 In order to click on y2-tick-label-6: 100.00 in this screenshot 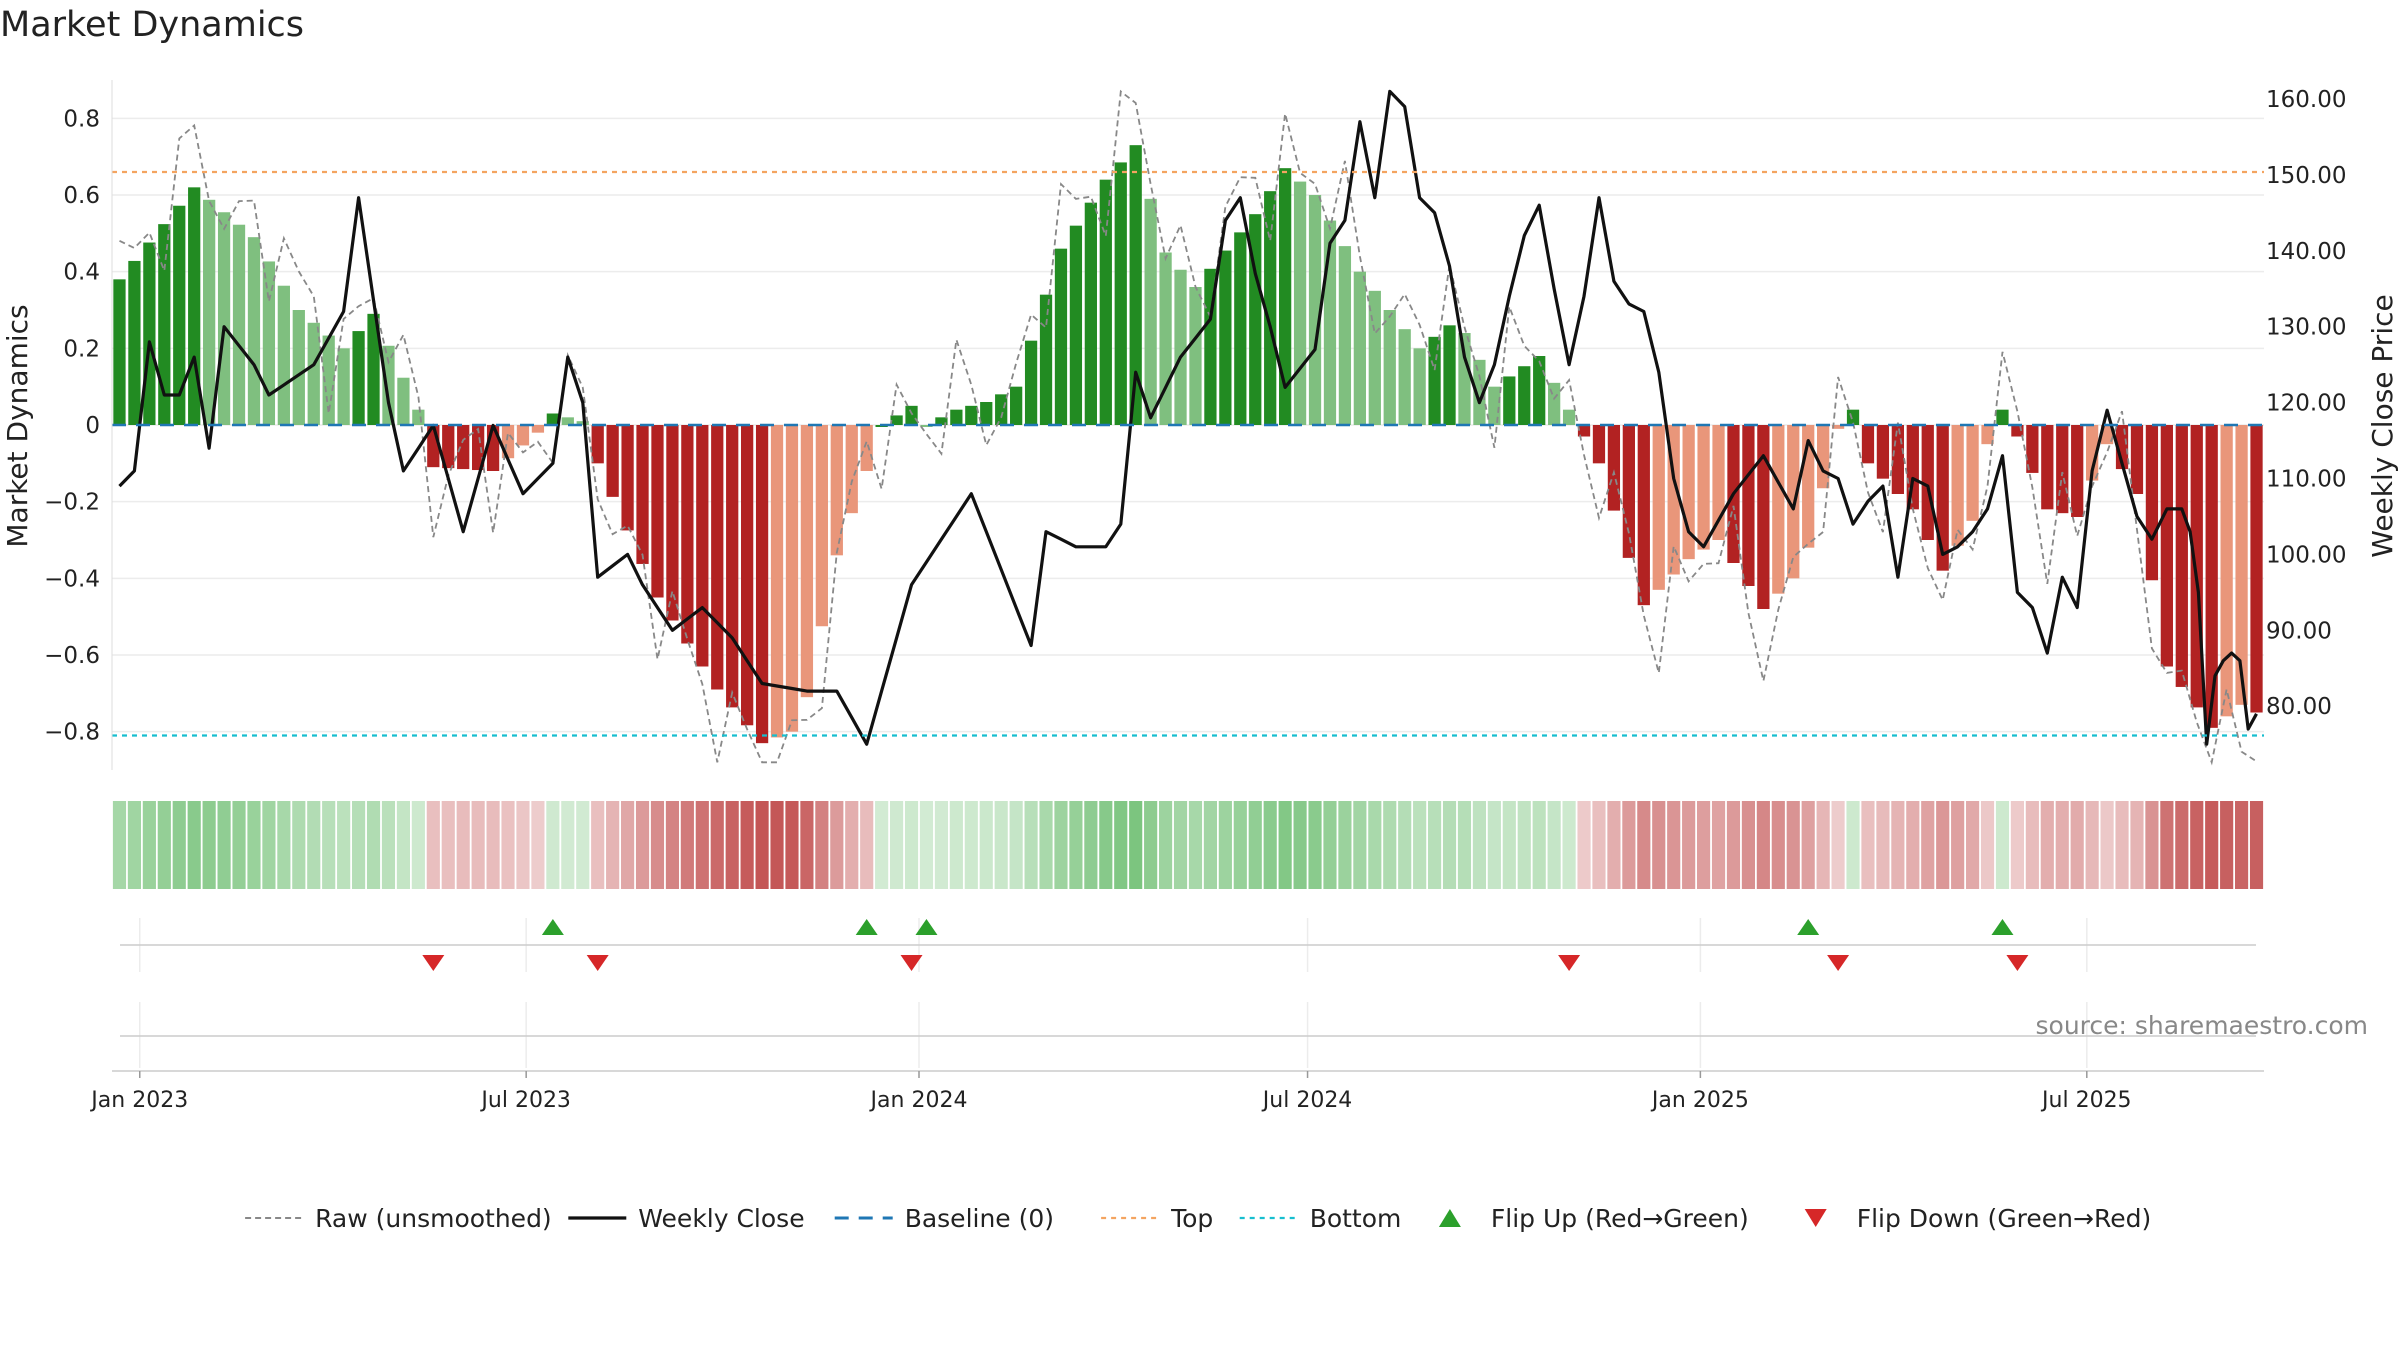, I will do `click(2306, 555)`.